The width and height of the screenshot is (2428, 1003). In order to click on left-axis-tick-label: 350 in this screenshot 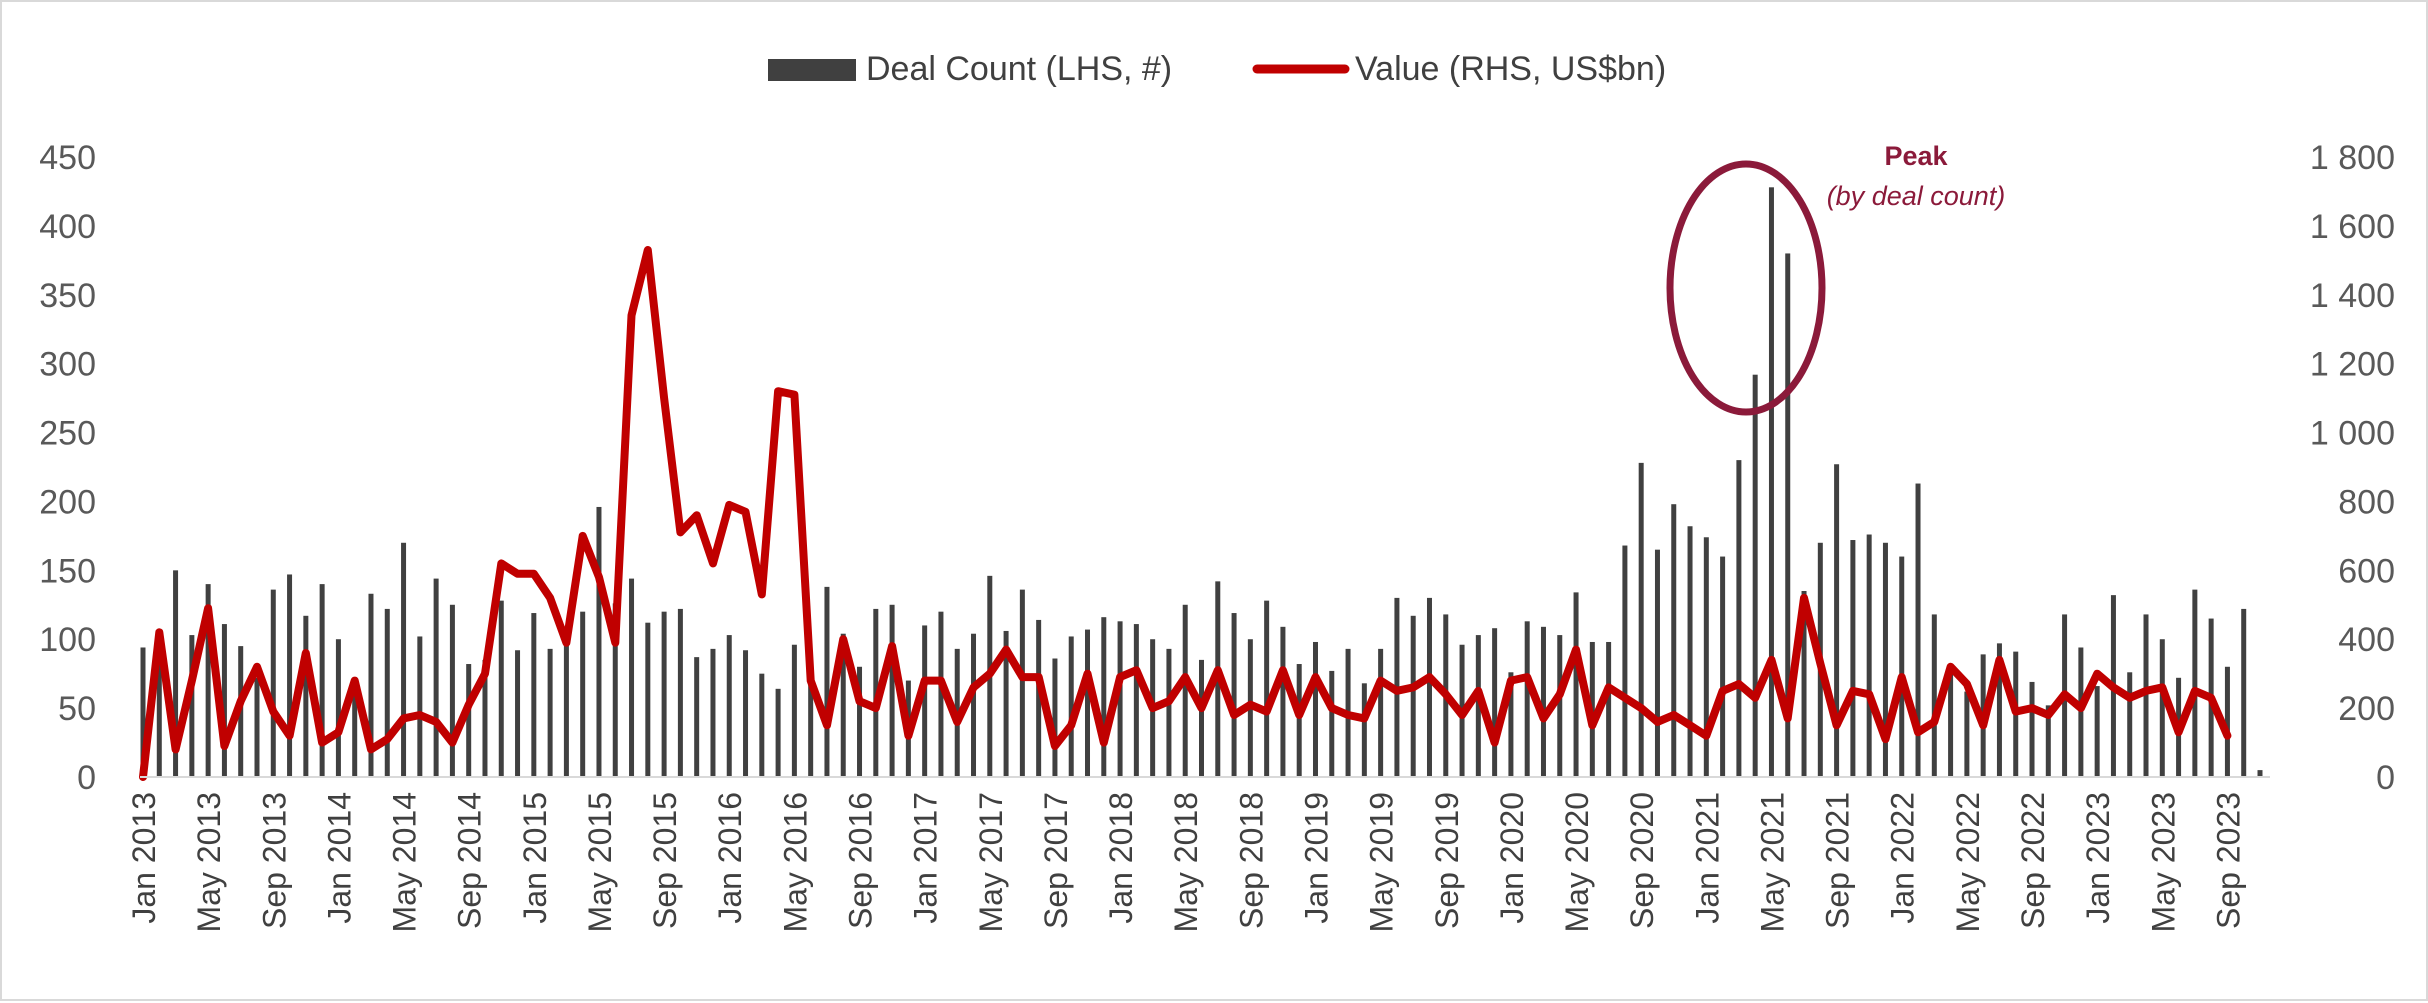, I will do `click(67, 296)`.